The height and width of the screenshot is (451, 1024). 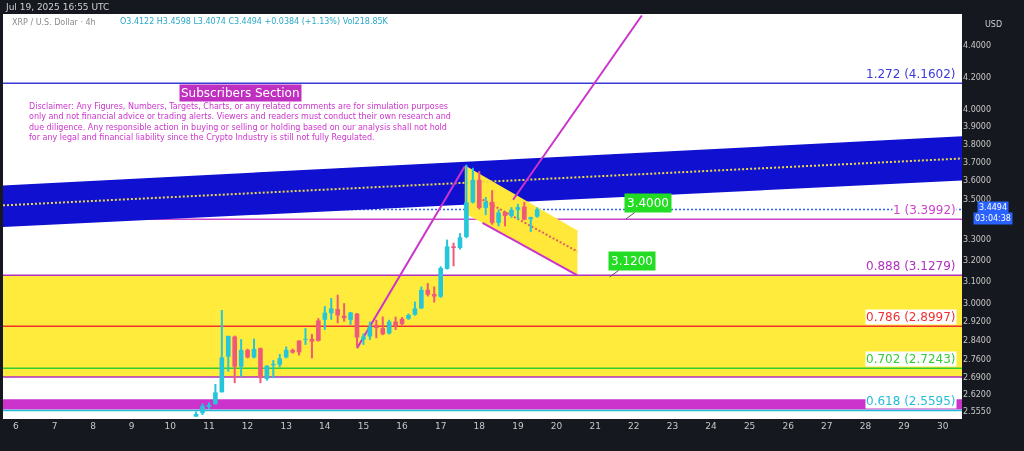 I want to click on y-tick-label: 2.7600, so click(x=977, y=360).